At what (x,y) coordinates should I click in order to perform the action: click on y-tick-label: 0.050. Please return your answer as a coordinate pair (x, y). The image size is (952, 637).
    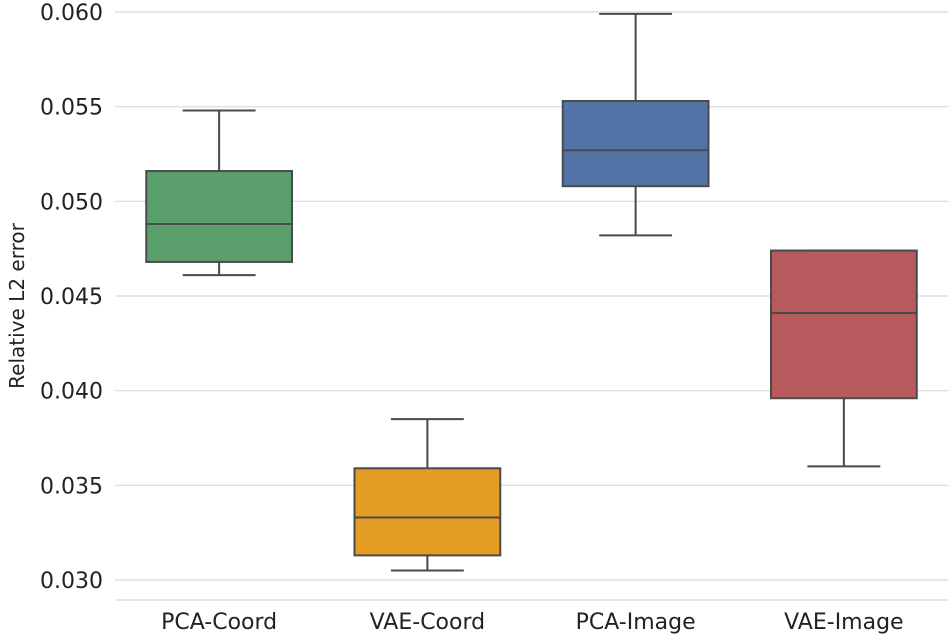
    Looking at the image, I should click on (71, 202).